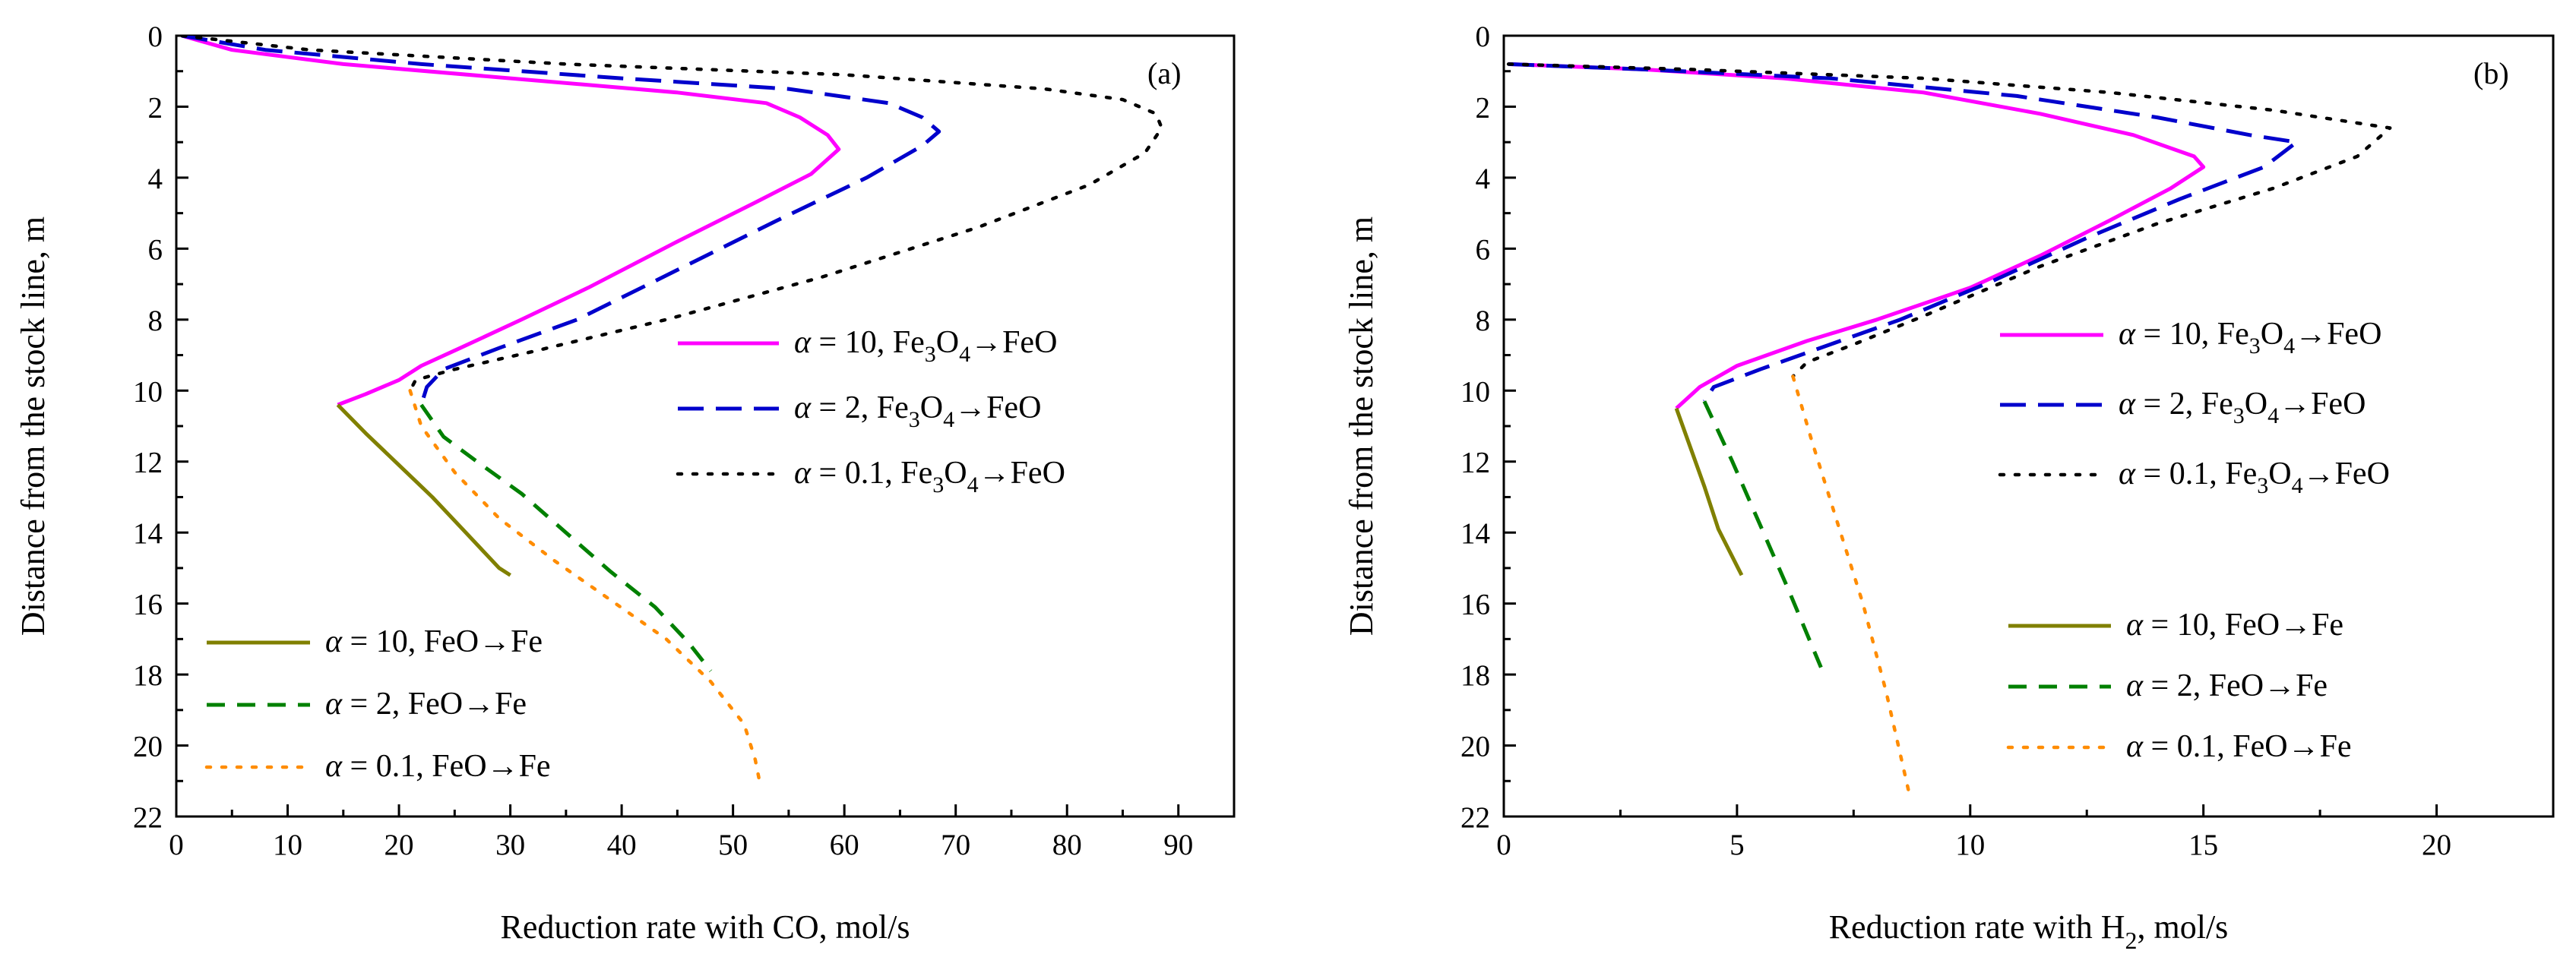  I want to click on x-tick-label: 15, so click(2203, 845).